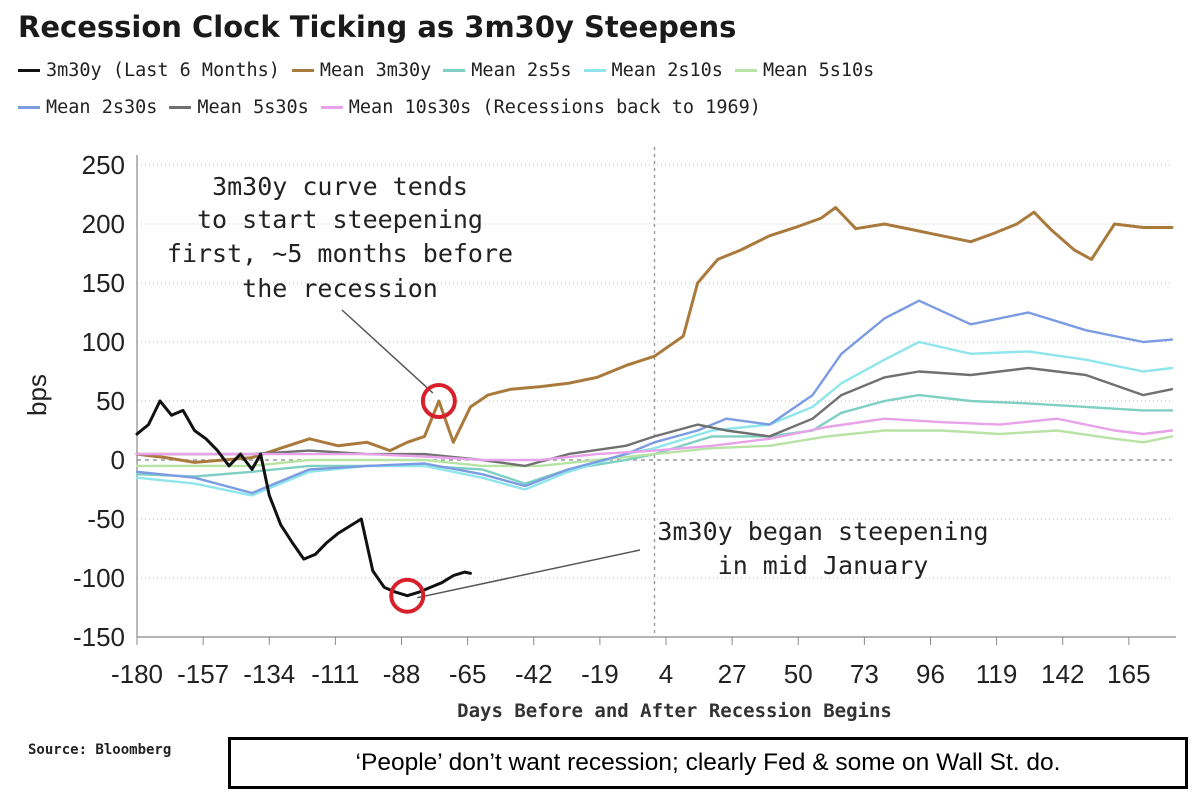 The image size is (1200, 796). Describe the element at coordinates (818, 70) in the screenshot. I see `legend-label: Mean 5s10s` at that location.